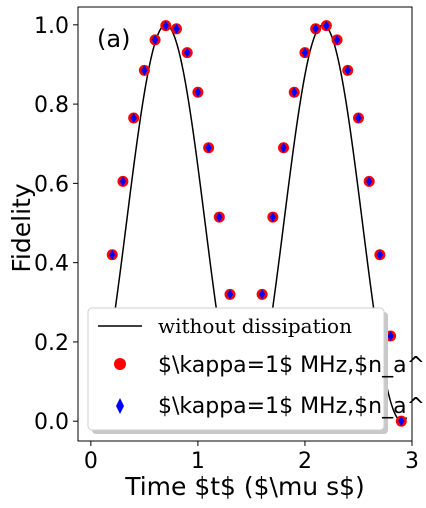 The image size is (426, 508). I want to click on y-tick-label: 1.0, so click(51, 26).